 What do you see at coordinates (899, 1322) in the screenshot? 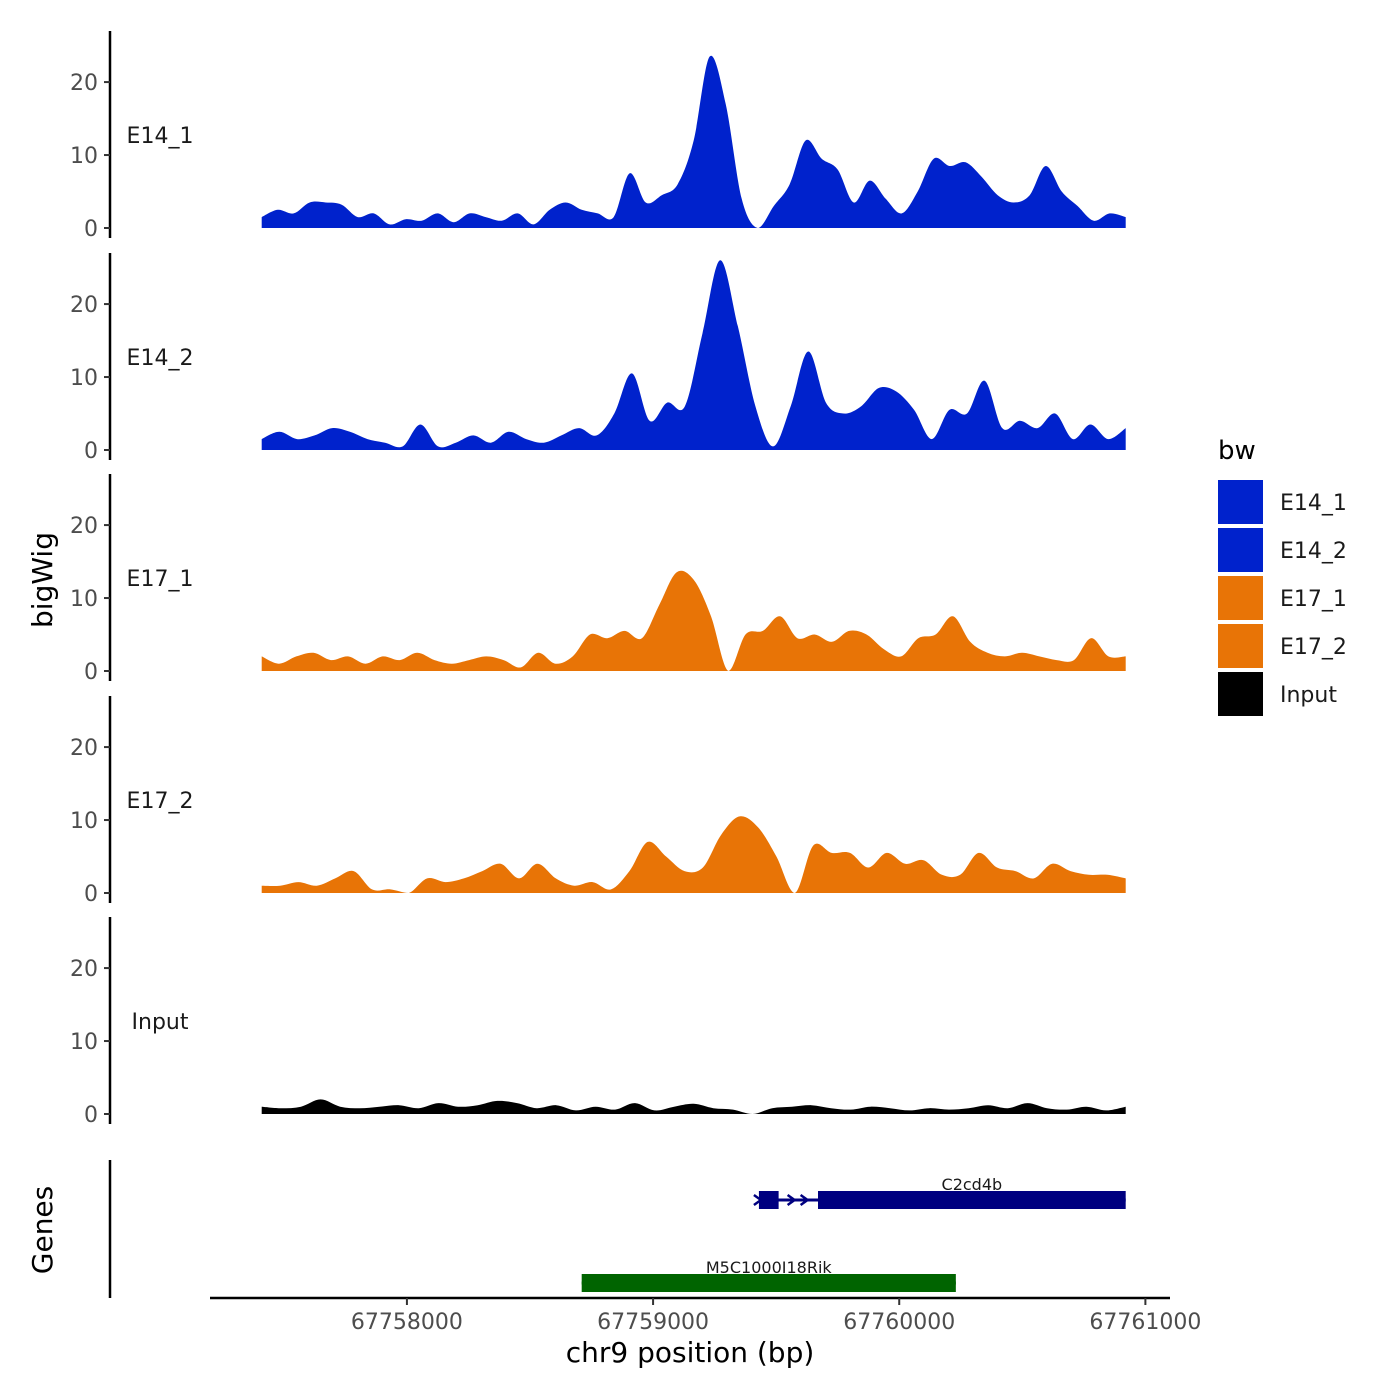
I see `x-tick-label: 67760000` at bounding box center [899, 1322].